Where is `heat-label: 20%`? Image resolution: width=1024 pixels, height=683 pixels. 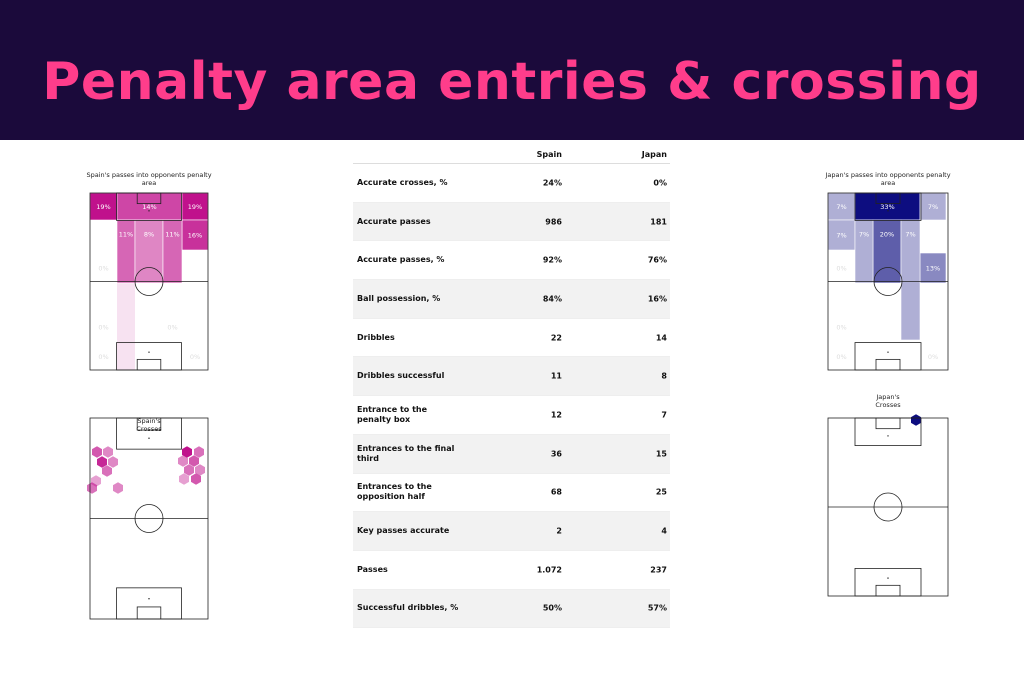
heat-label: 20% is located at coordinates (887, 235).